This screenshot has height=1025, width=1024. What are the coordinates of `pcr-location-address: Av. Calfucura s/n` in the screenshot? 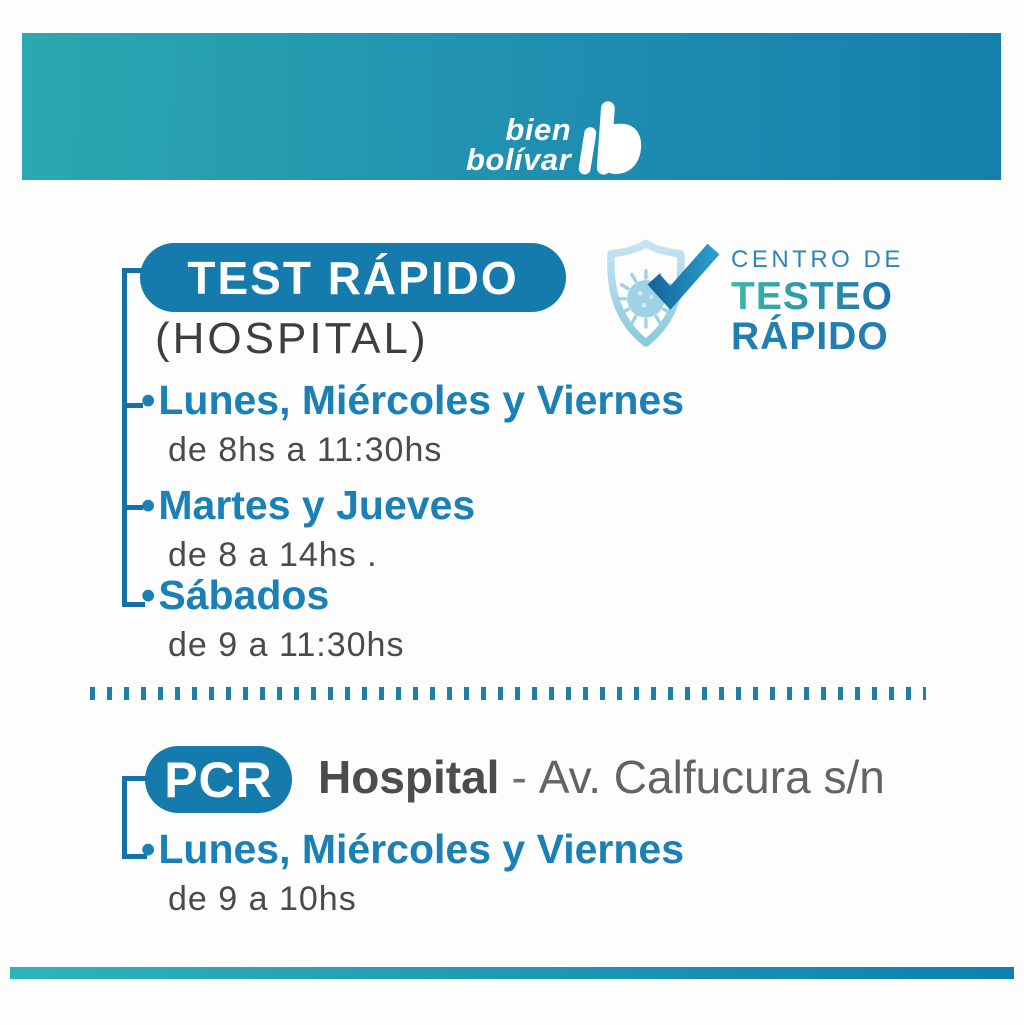 It's located at (711, 777).